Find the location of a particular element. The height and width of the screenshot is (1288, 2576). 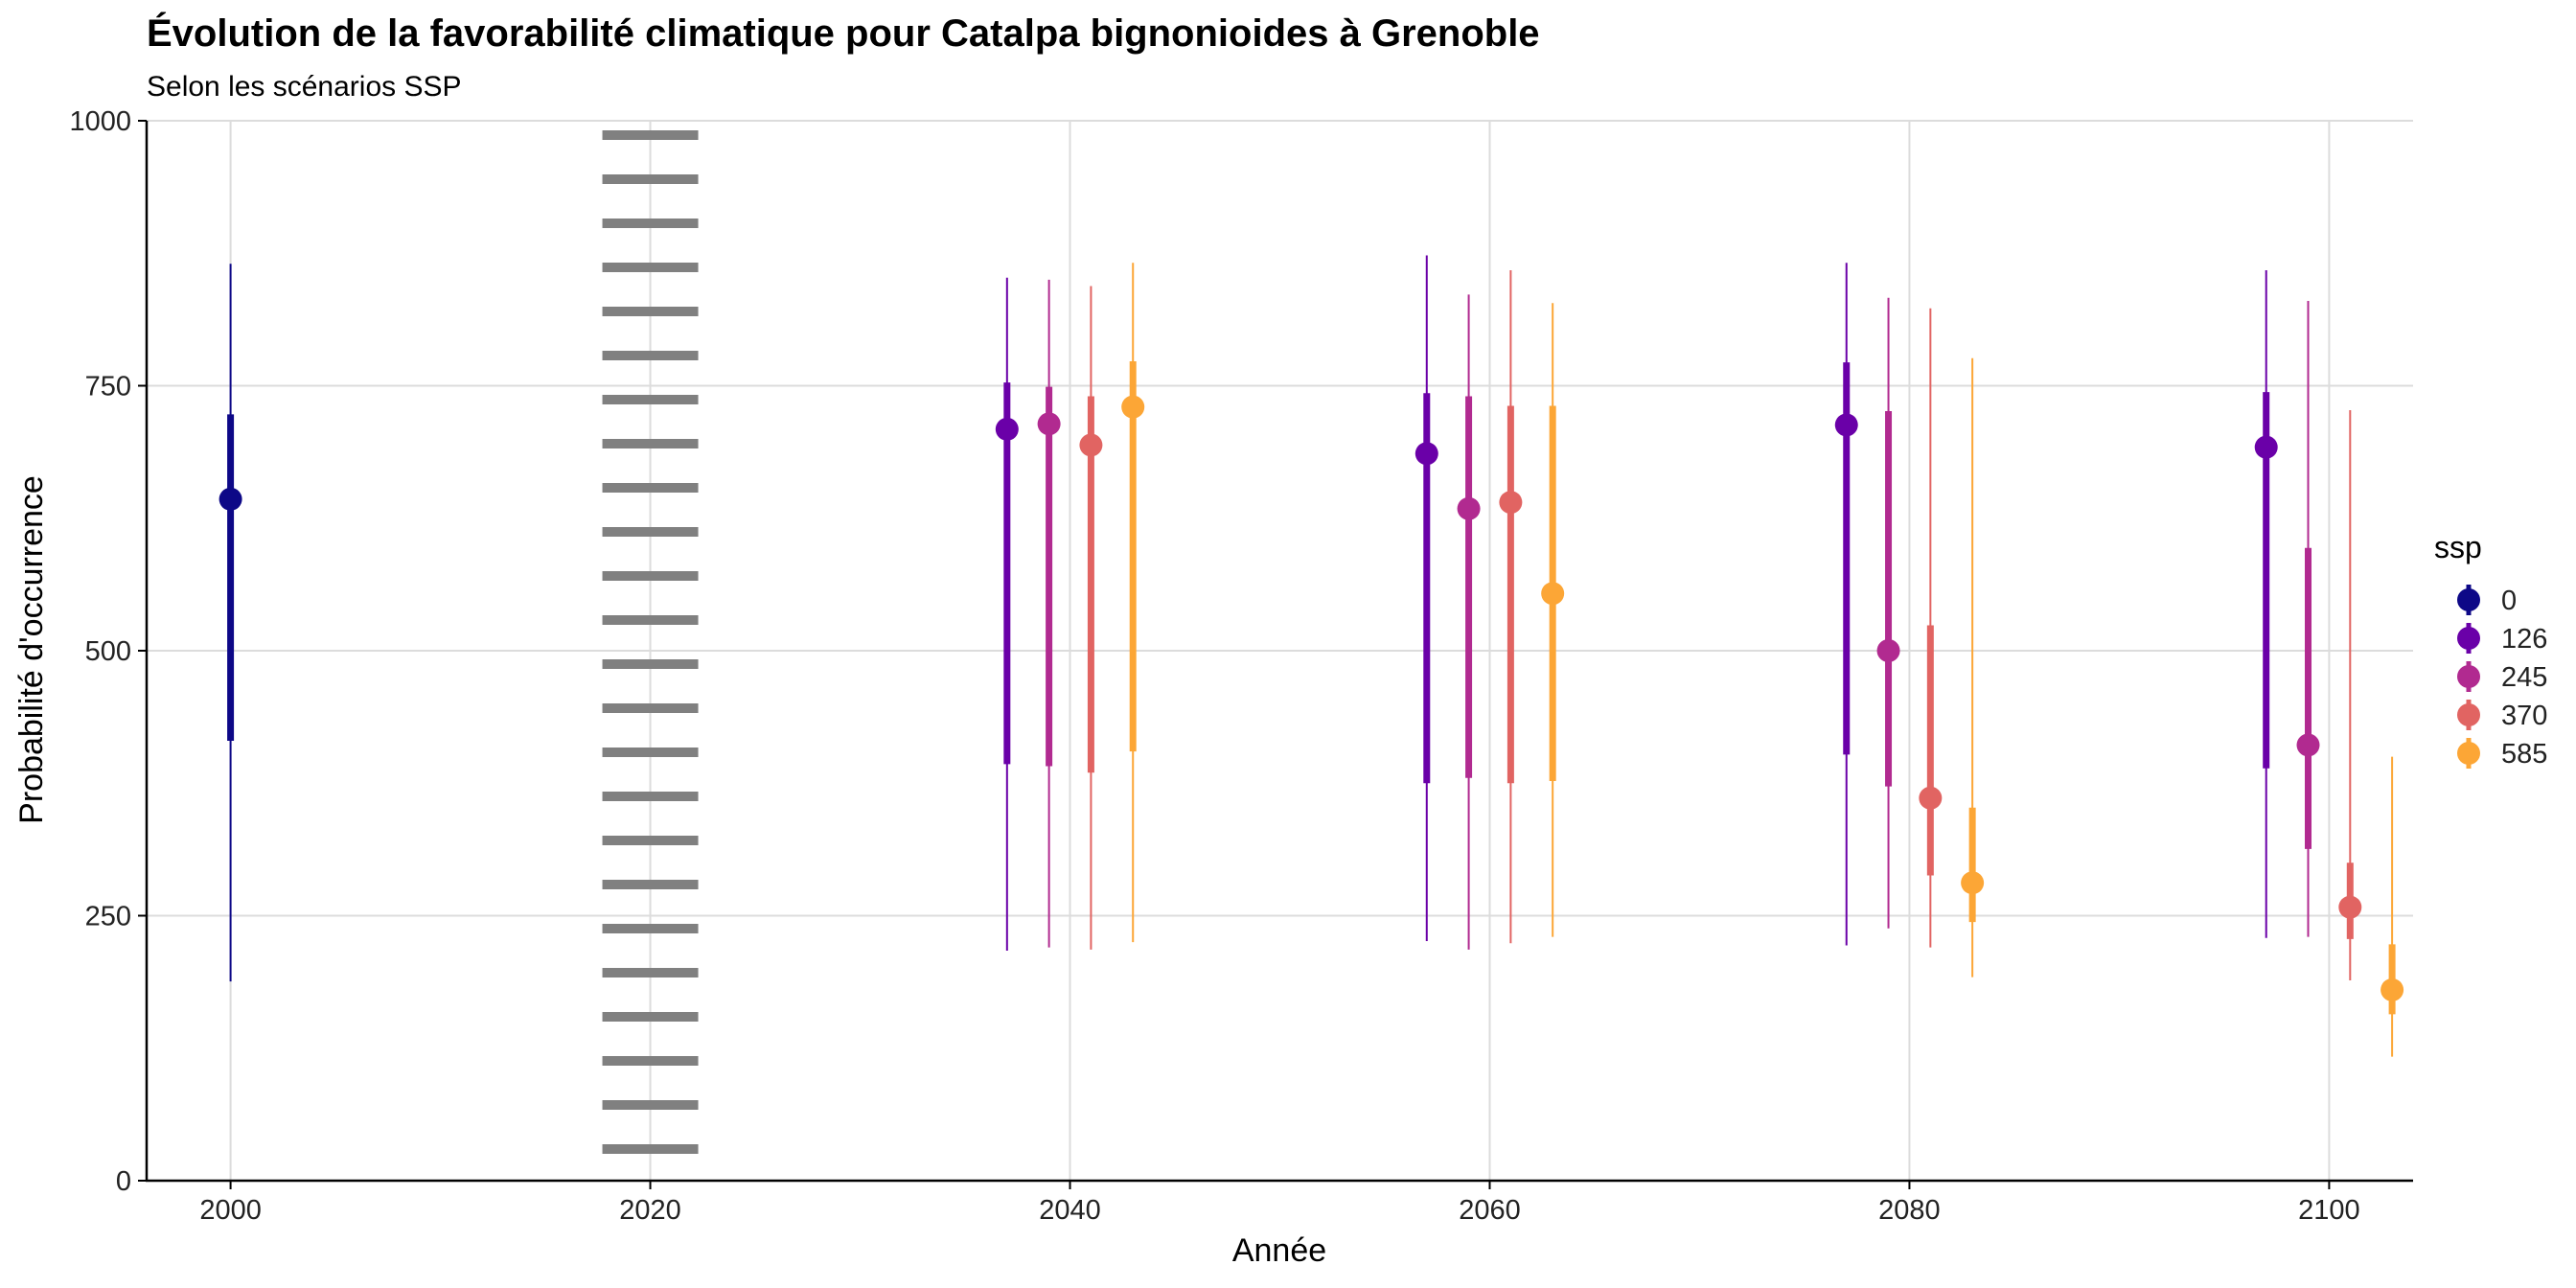

y-axis-title: Probabilité d'occurrence is located at coordinates (31, 649).